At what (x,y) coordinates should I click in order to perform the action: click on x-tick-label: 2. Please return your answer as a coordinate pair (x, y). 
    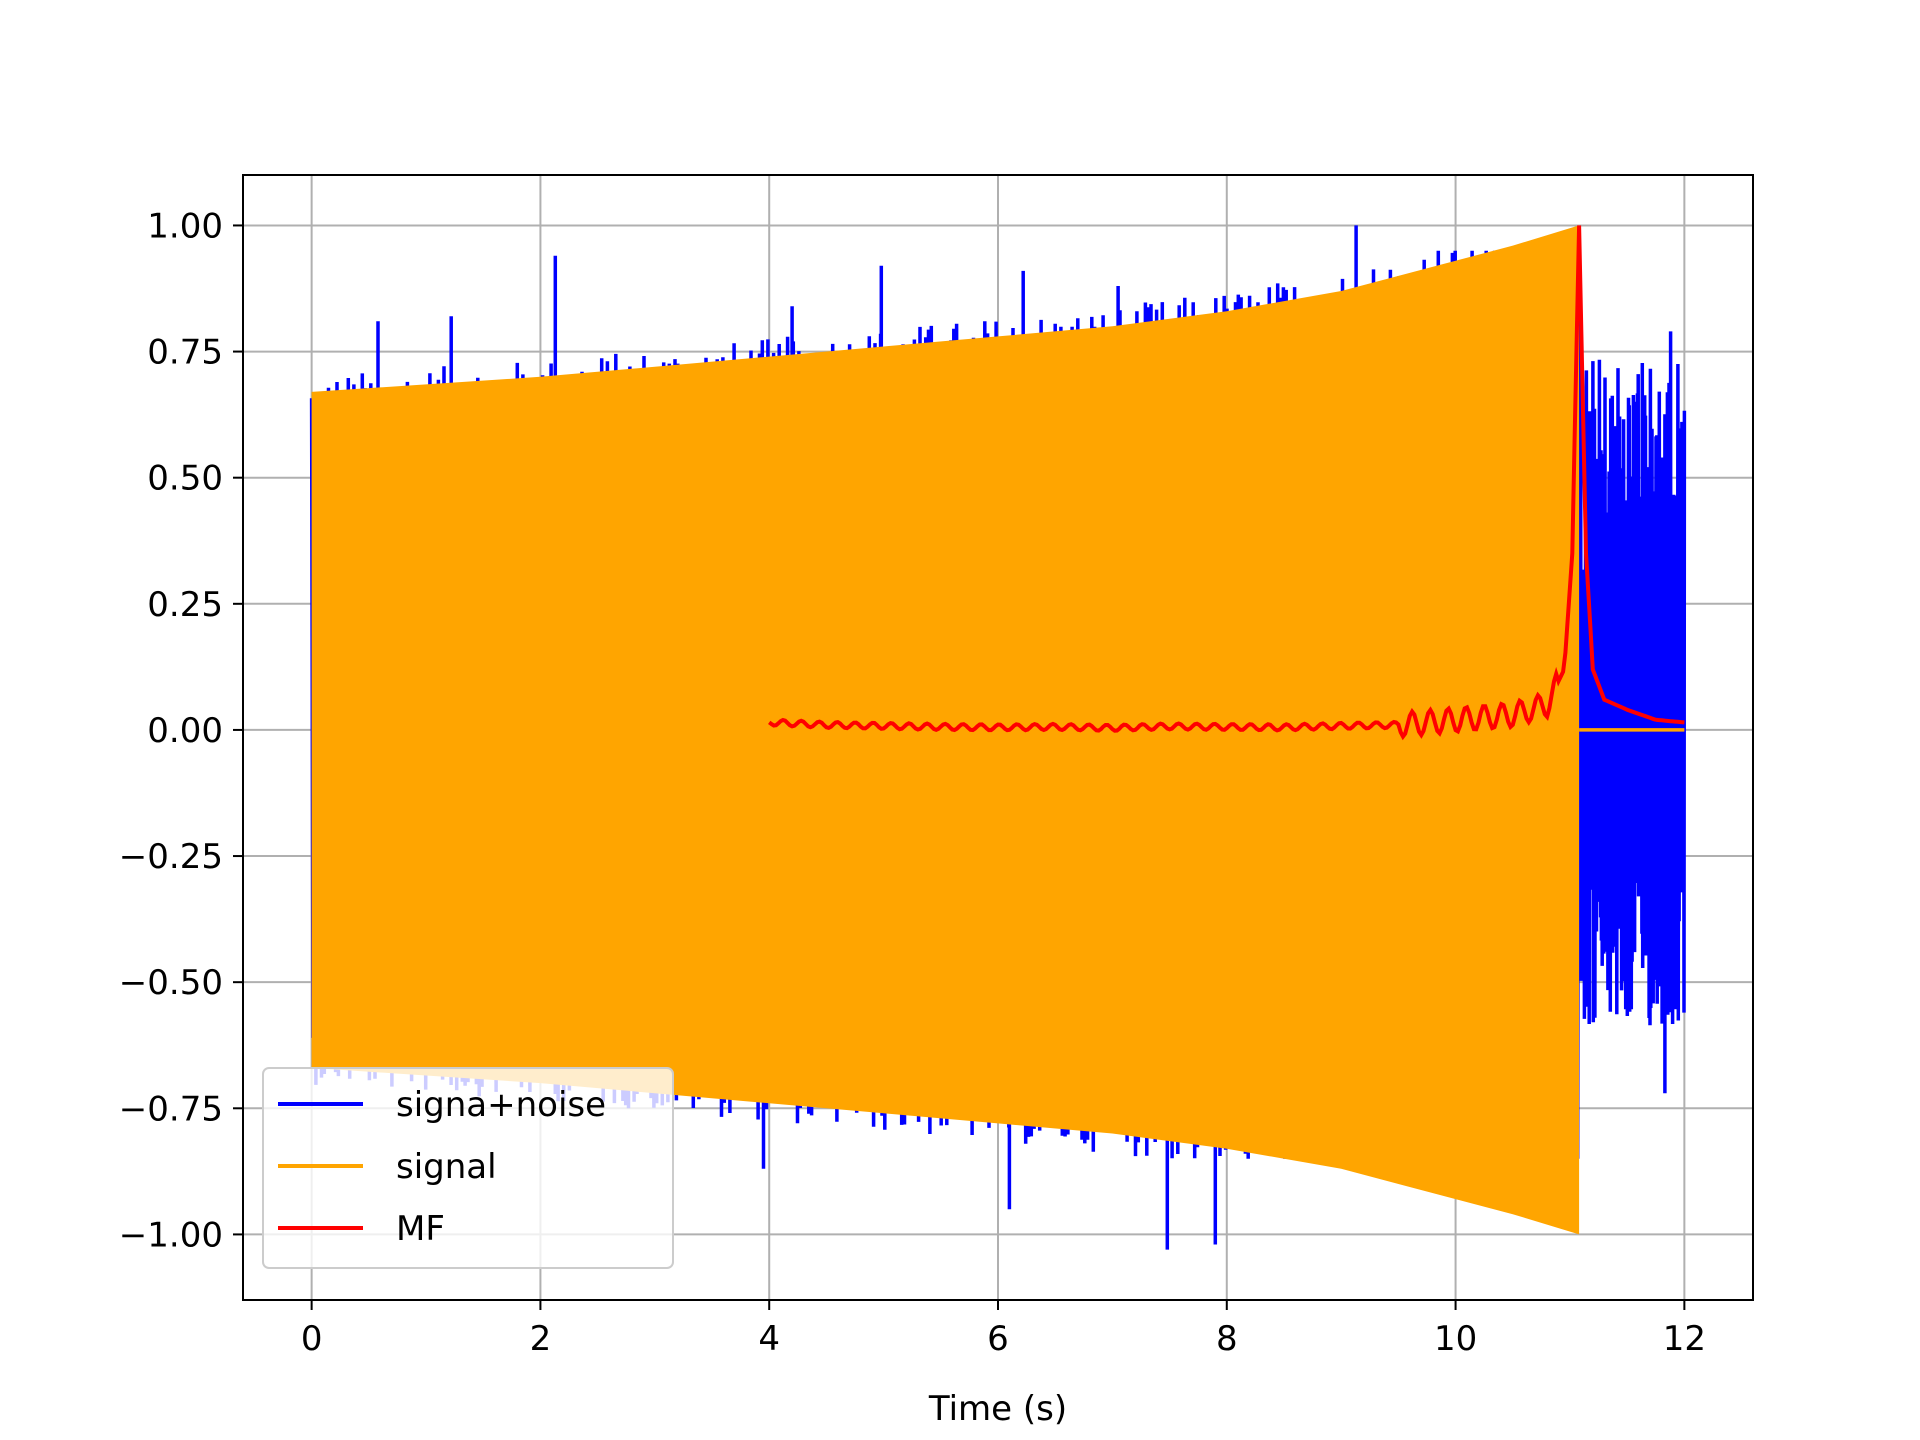
    Looking at the image, I should click on (541, 1339).